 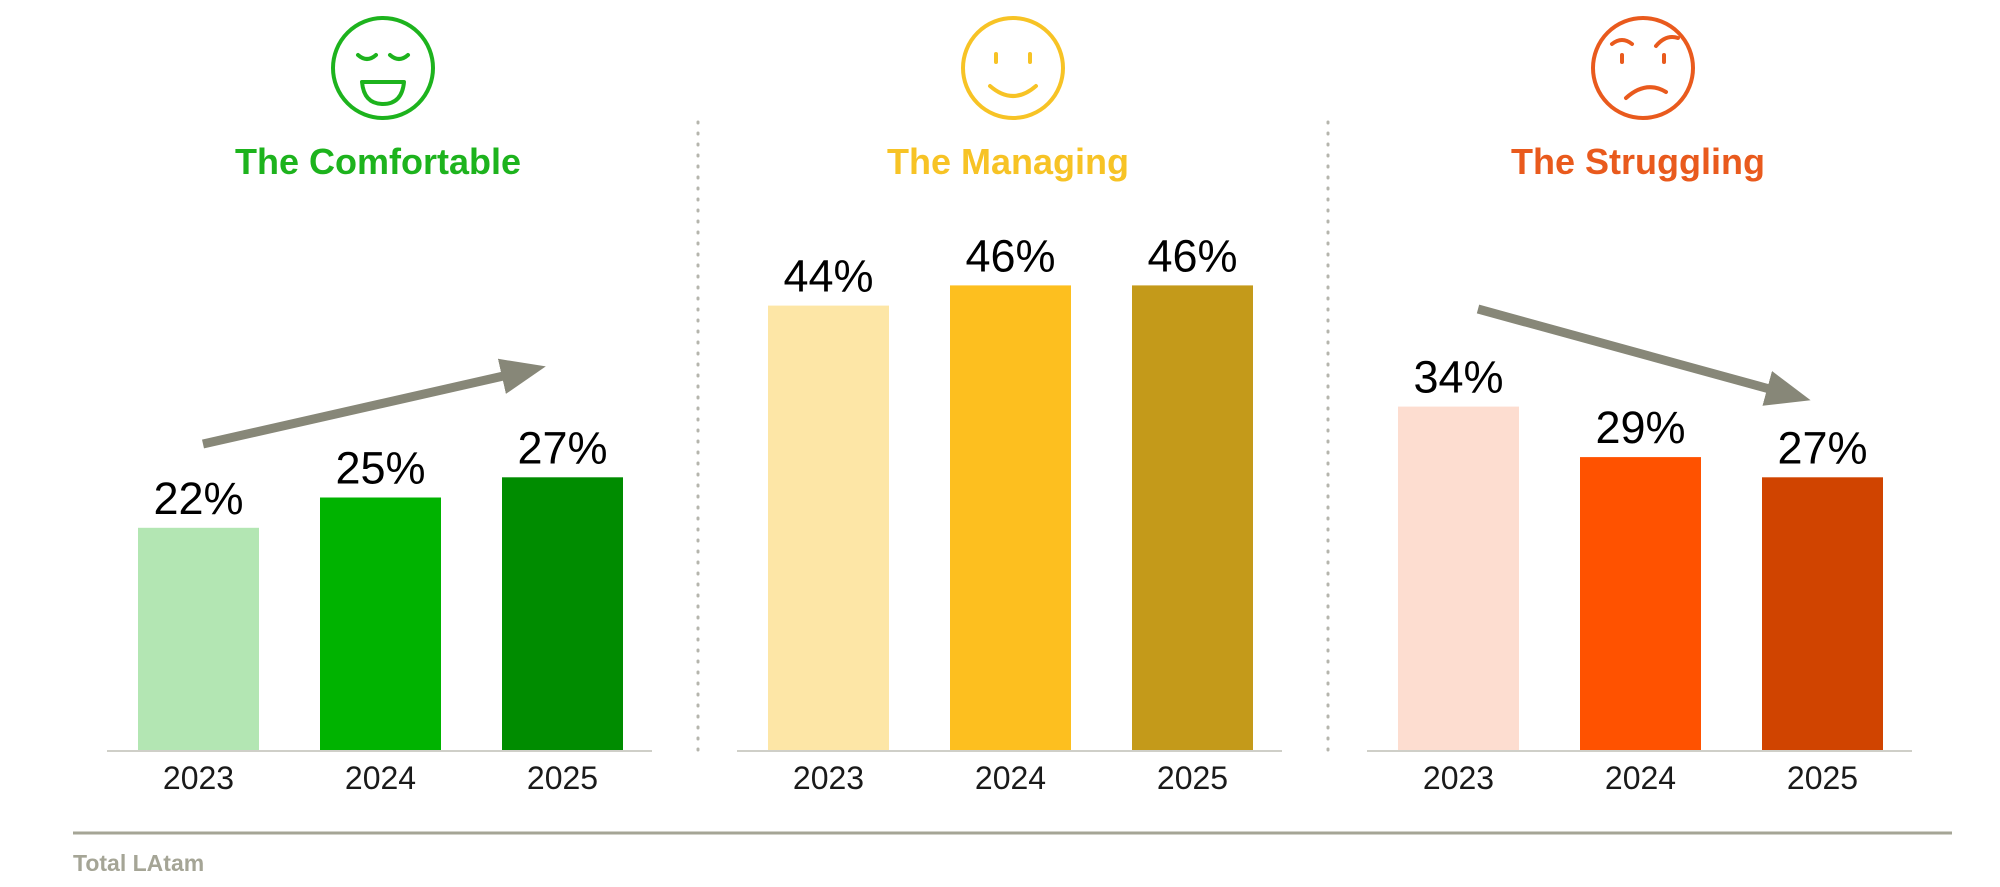 What do you see at coordinates (380, 778) in the screenshot?
I see `tick-label-comfortable-2024: 2024` at bounding box center [380, 778].